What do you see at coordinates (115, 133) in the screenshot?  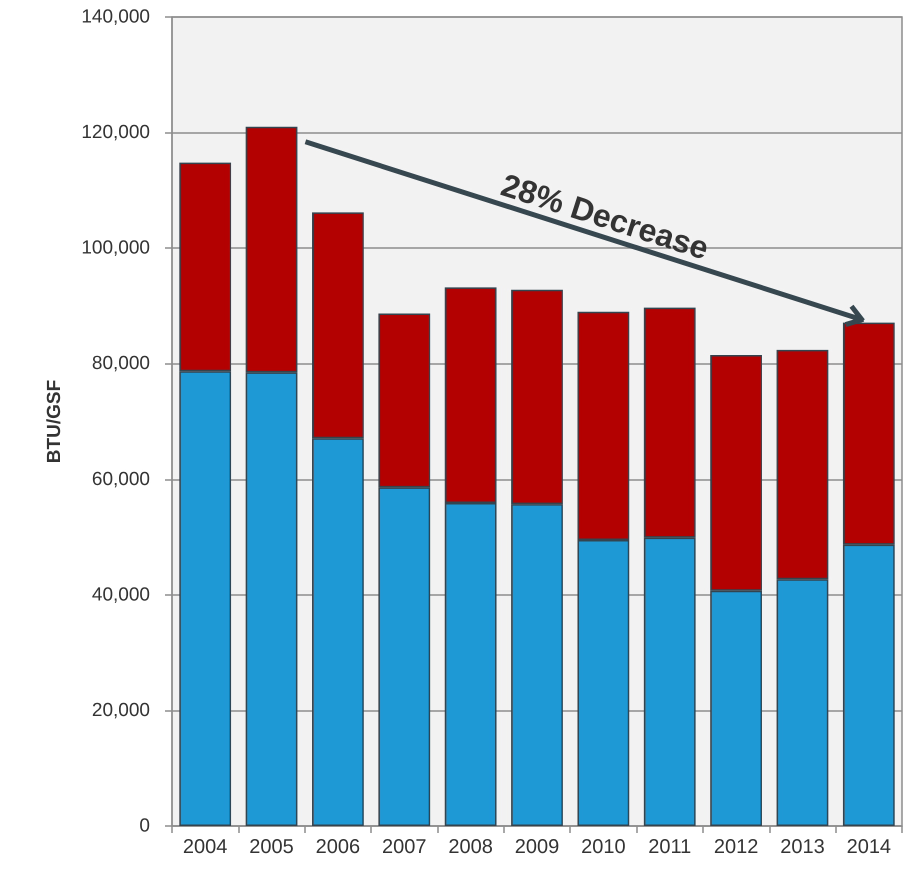 I see `y-tick-label: 120,000` at bounding box center [115, 133].